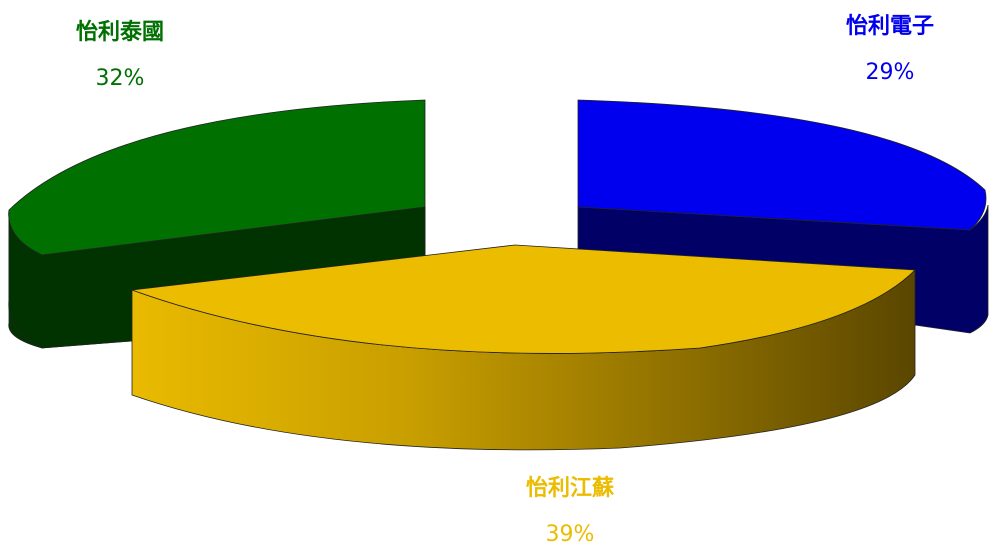  What do you see at coordinates (119, 32) in the screenshot?
I see `label-thailand-name: 怡利泰國` at bounding box center [119, 32].